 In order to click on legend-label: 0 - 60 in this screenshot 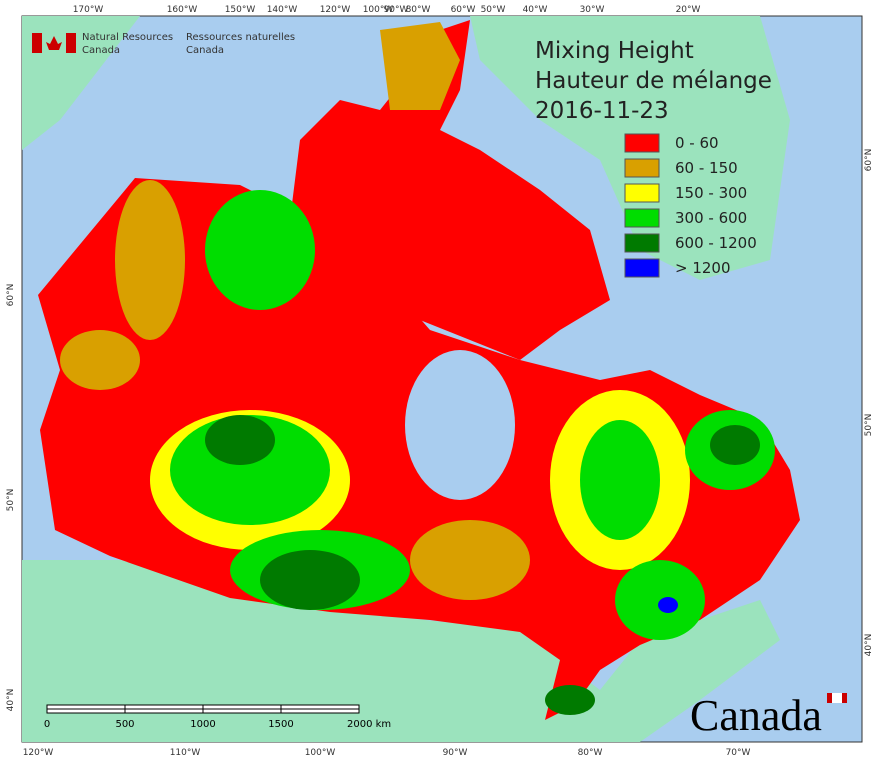, I will do `click(697, 143)`.